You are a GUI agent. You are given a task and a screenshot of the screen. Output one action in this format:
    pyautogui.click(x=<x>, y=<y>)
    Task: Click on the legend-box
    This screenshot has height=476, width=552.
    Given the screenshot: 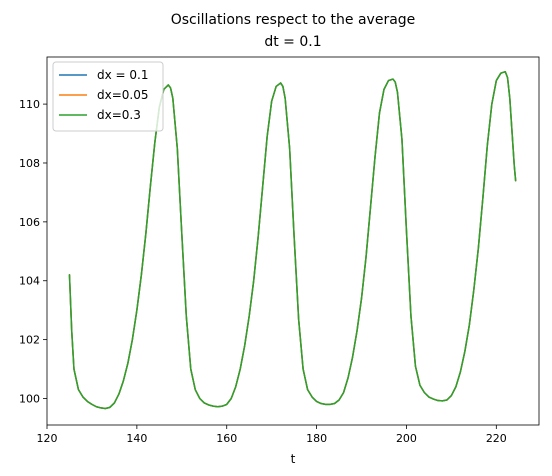 What is the action you would take?
    pyautogui.click(x=108, y=96)
    